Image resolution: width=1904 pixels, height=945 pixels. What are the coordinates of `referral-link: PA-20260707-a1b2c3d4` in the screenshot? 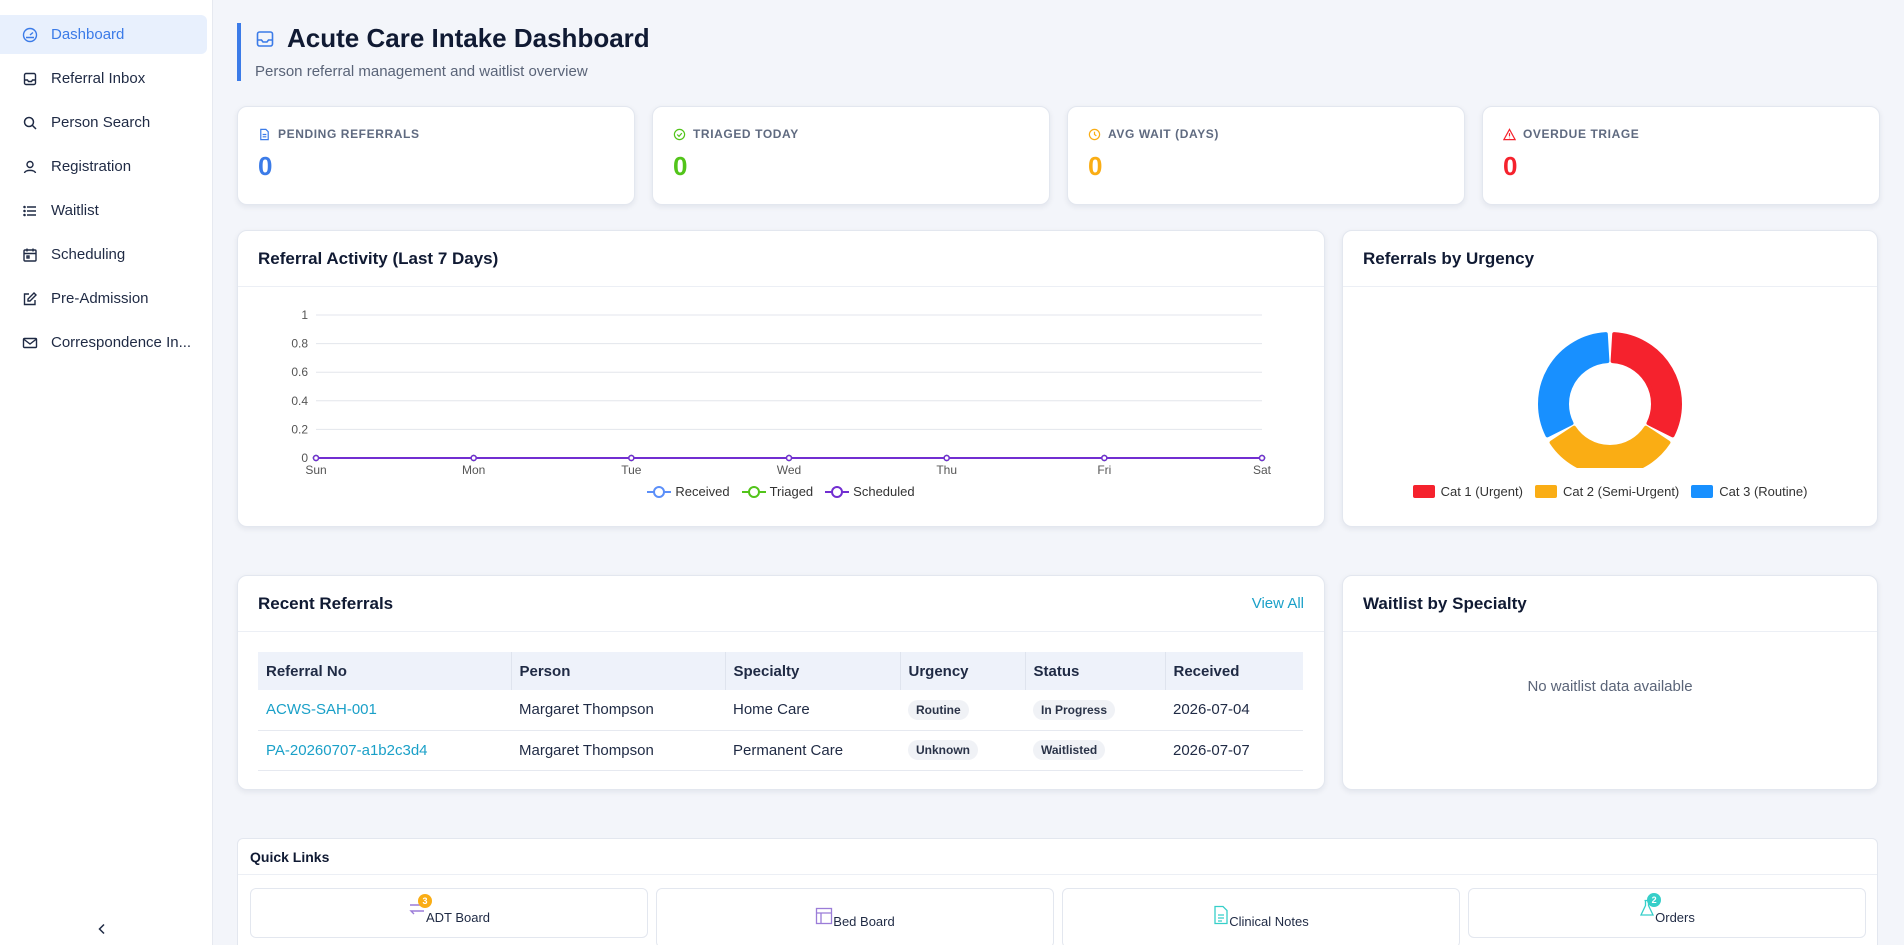 It's located at (347, 750).